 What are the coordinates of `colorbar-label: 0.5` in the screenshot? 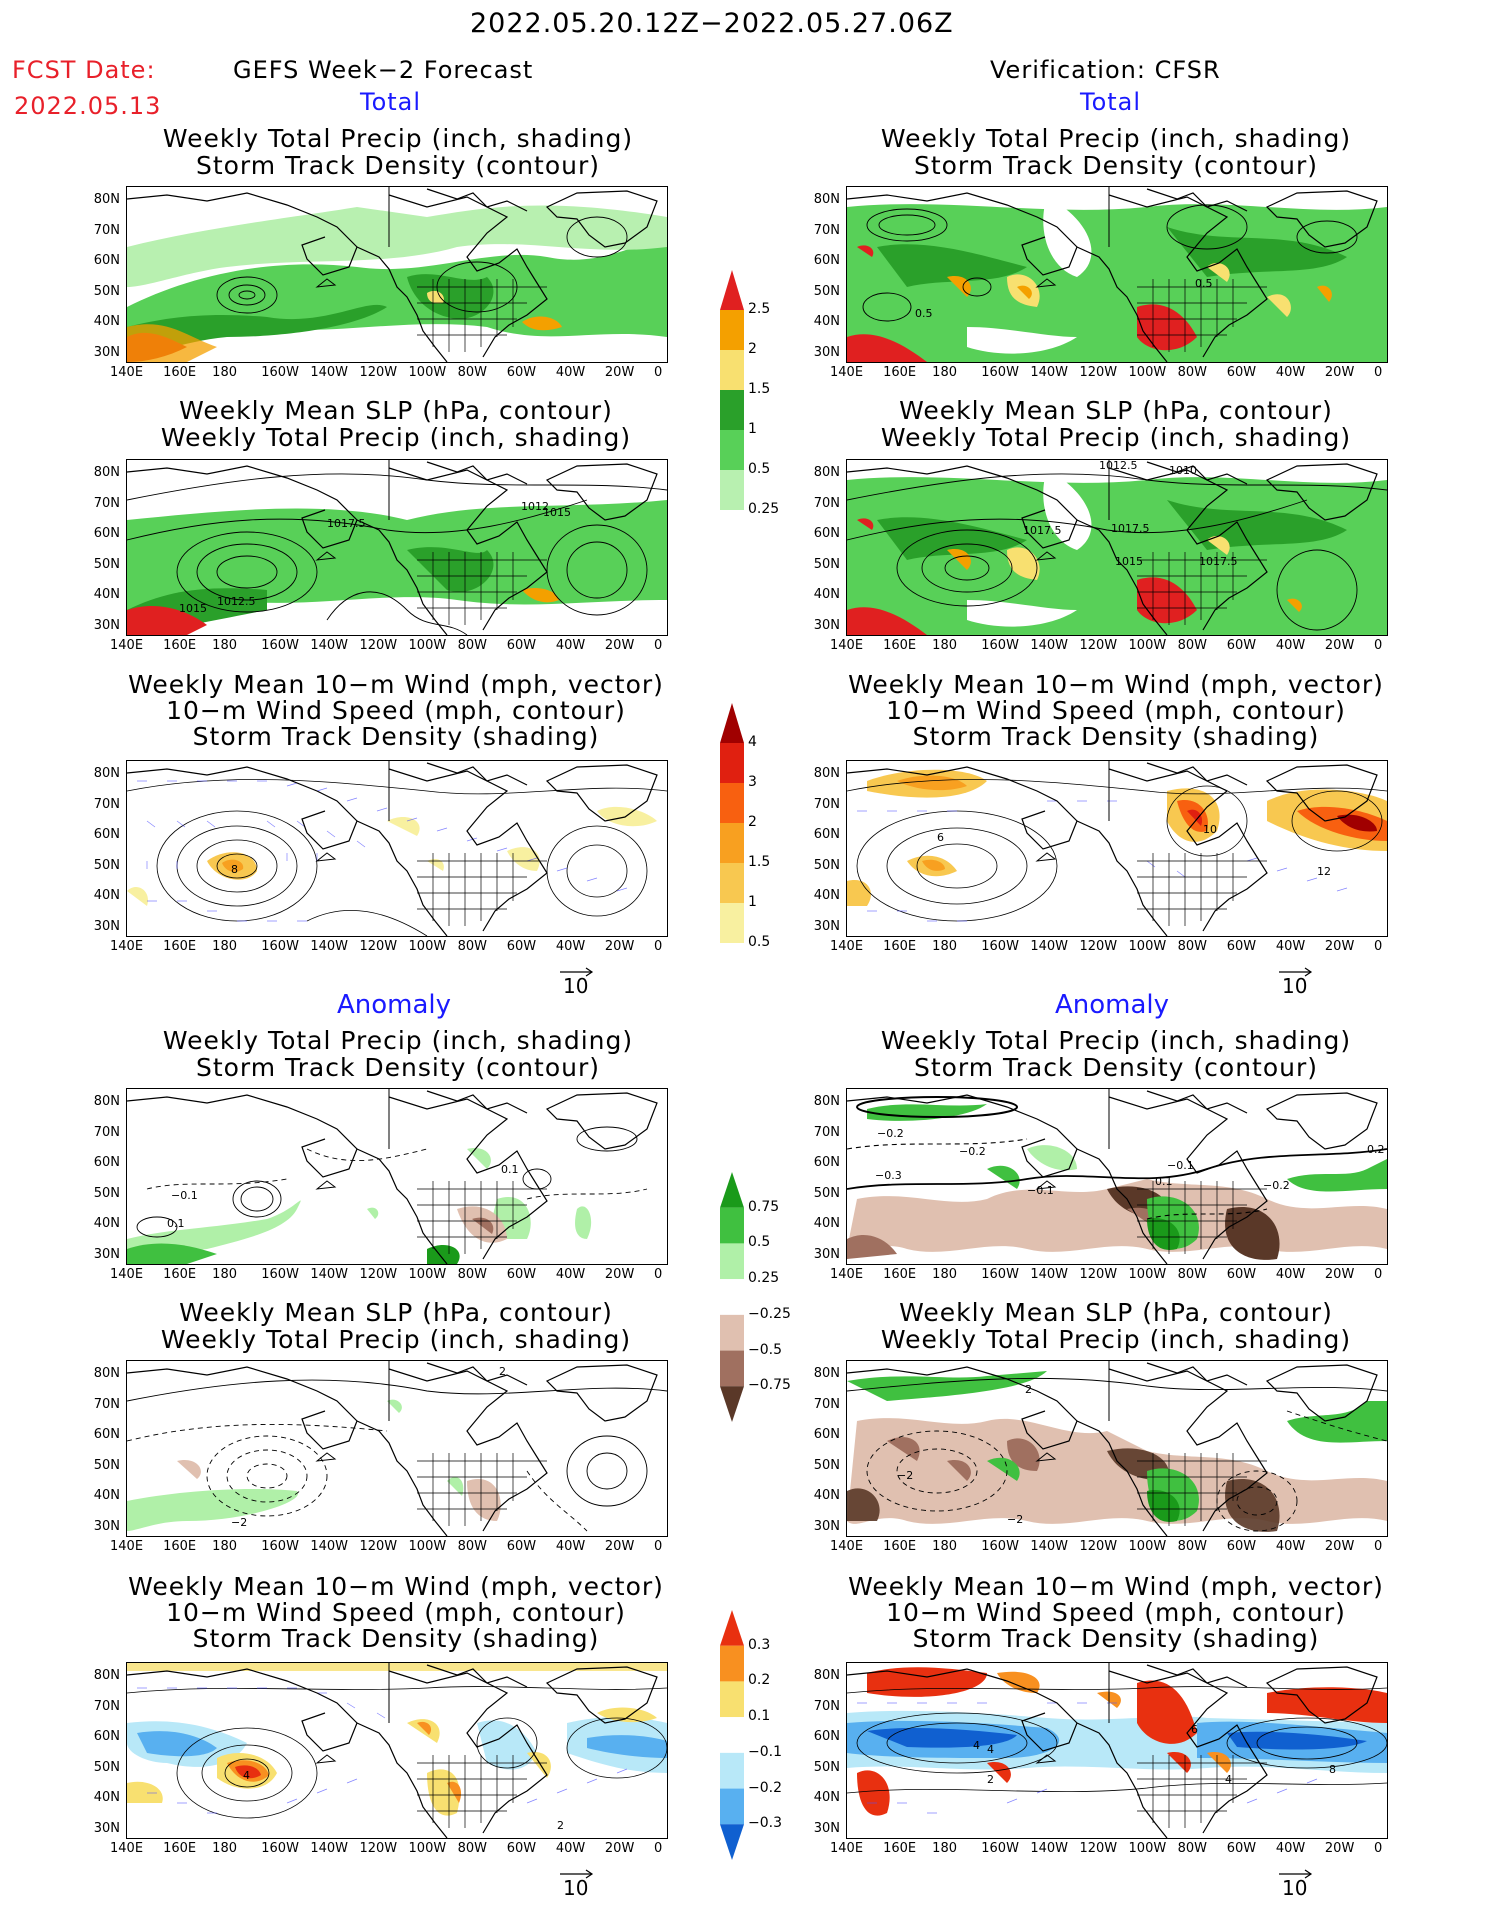 It's located at (759, 942).